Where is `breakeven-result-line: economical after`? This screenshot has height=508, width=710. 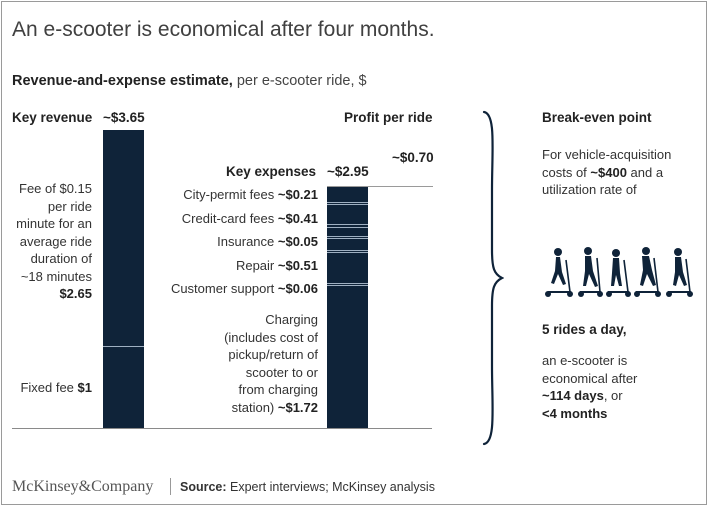 breakeven-result-line: economical after is located at coordinates (590, 378).